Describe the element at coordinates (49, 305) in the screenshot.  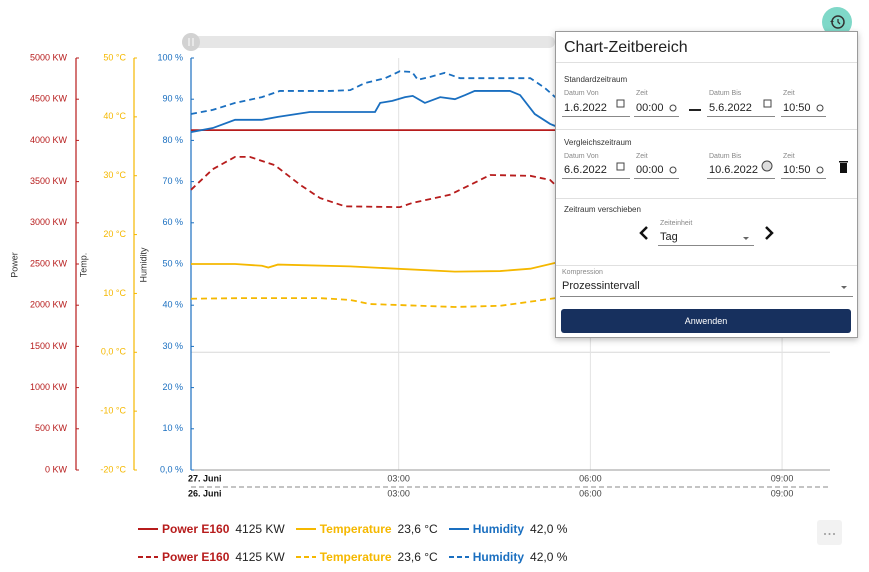
I see `y-tick-label: 2000 KW` at that location.